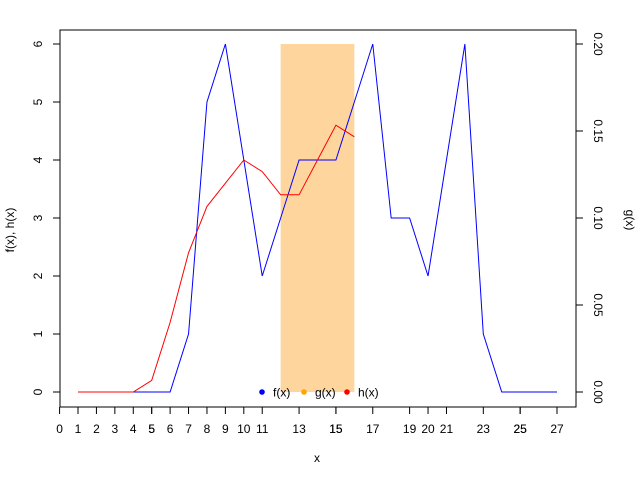  What do you see at coordinates (262, 429) in the screenshot?
I see `x-tick-label: 11` at bounding box center [262, 429].